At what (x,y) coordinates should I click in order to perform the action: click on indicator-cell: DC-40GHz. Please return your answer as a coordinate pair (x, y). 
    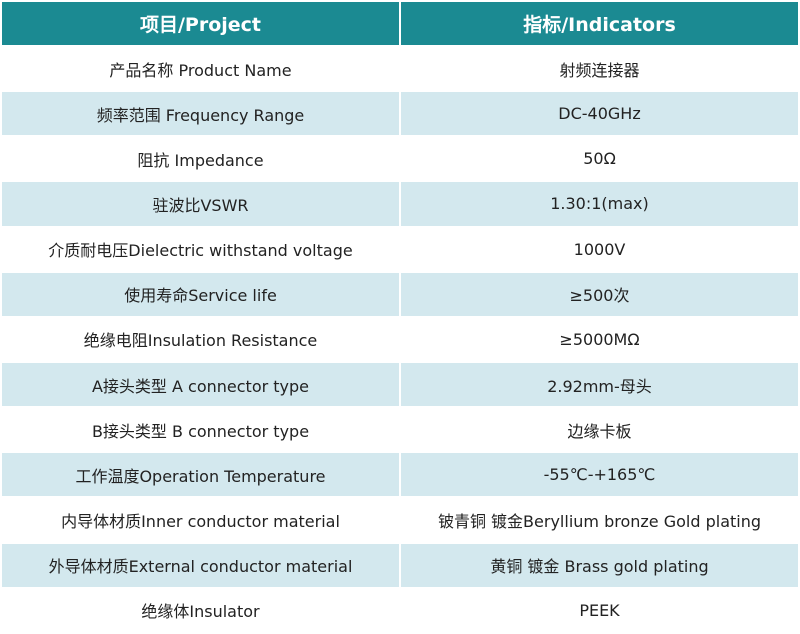
    Looking at the image, I should click on (599, 114).